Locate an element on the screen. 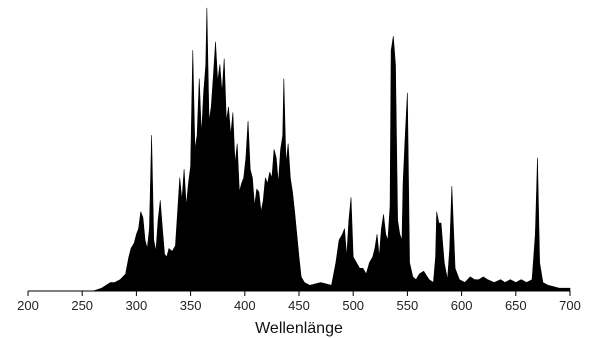  x-axis-title: Wellenlänge is located at coordinates (299, 328).